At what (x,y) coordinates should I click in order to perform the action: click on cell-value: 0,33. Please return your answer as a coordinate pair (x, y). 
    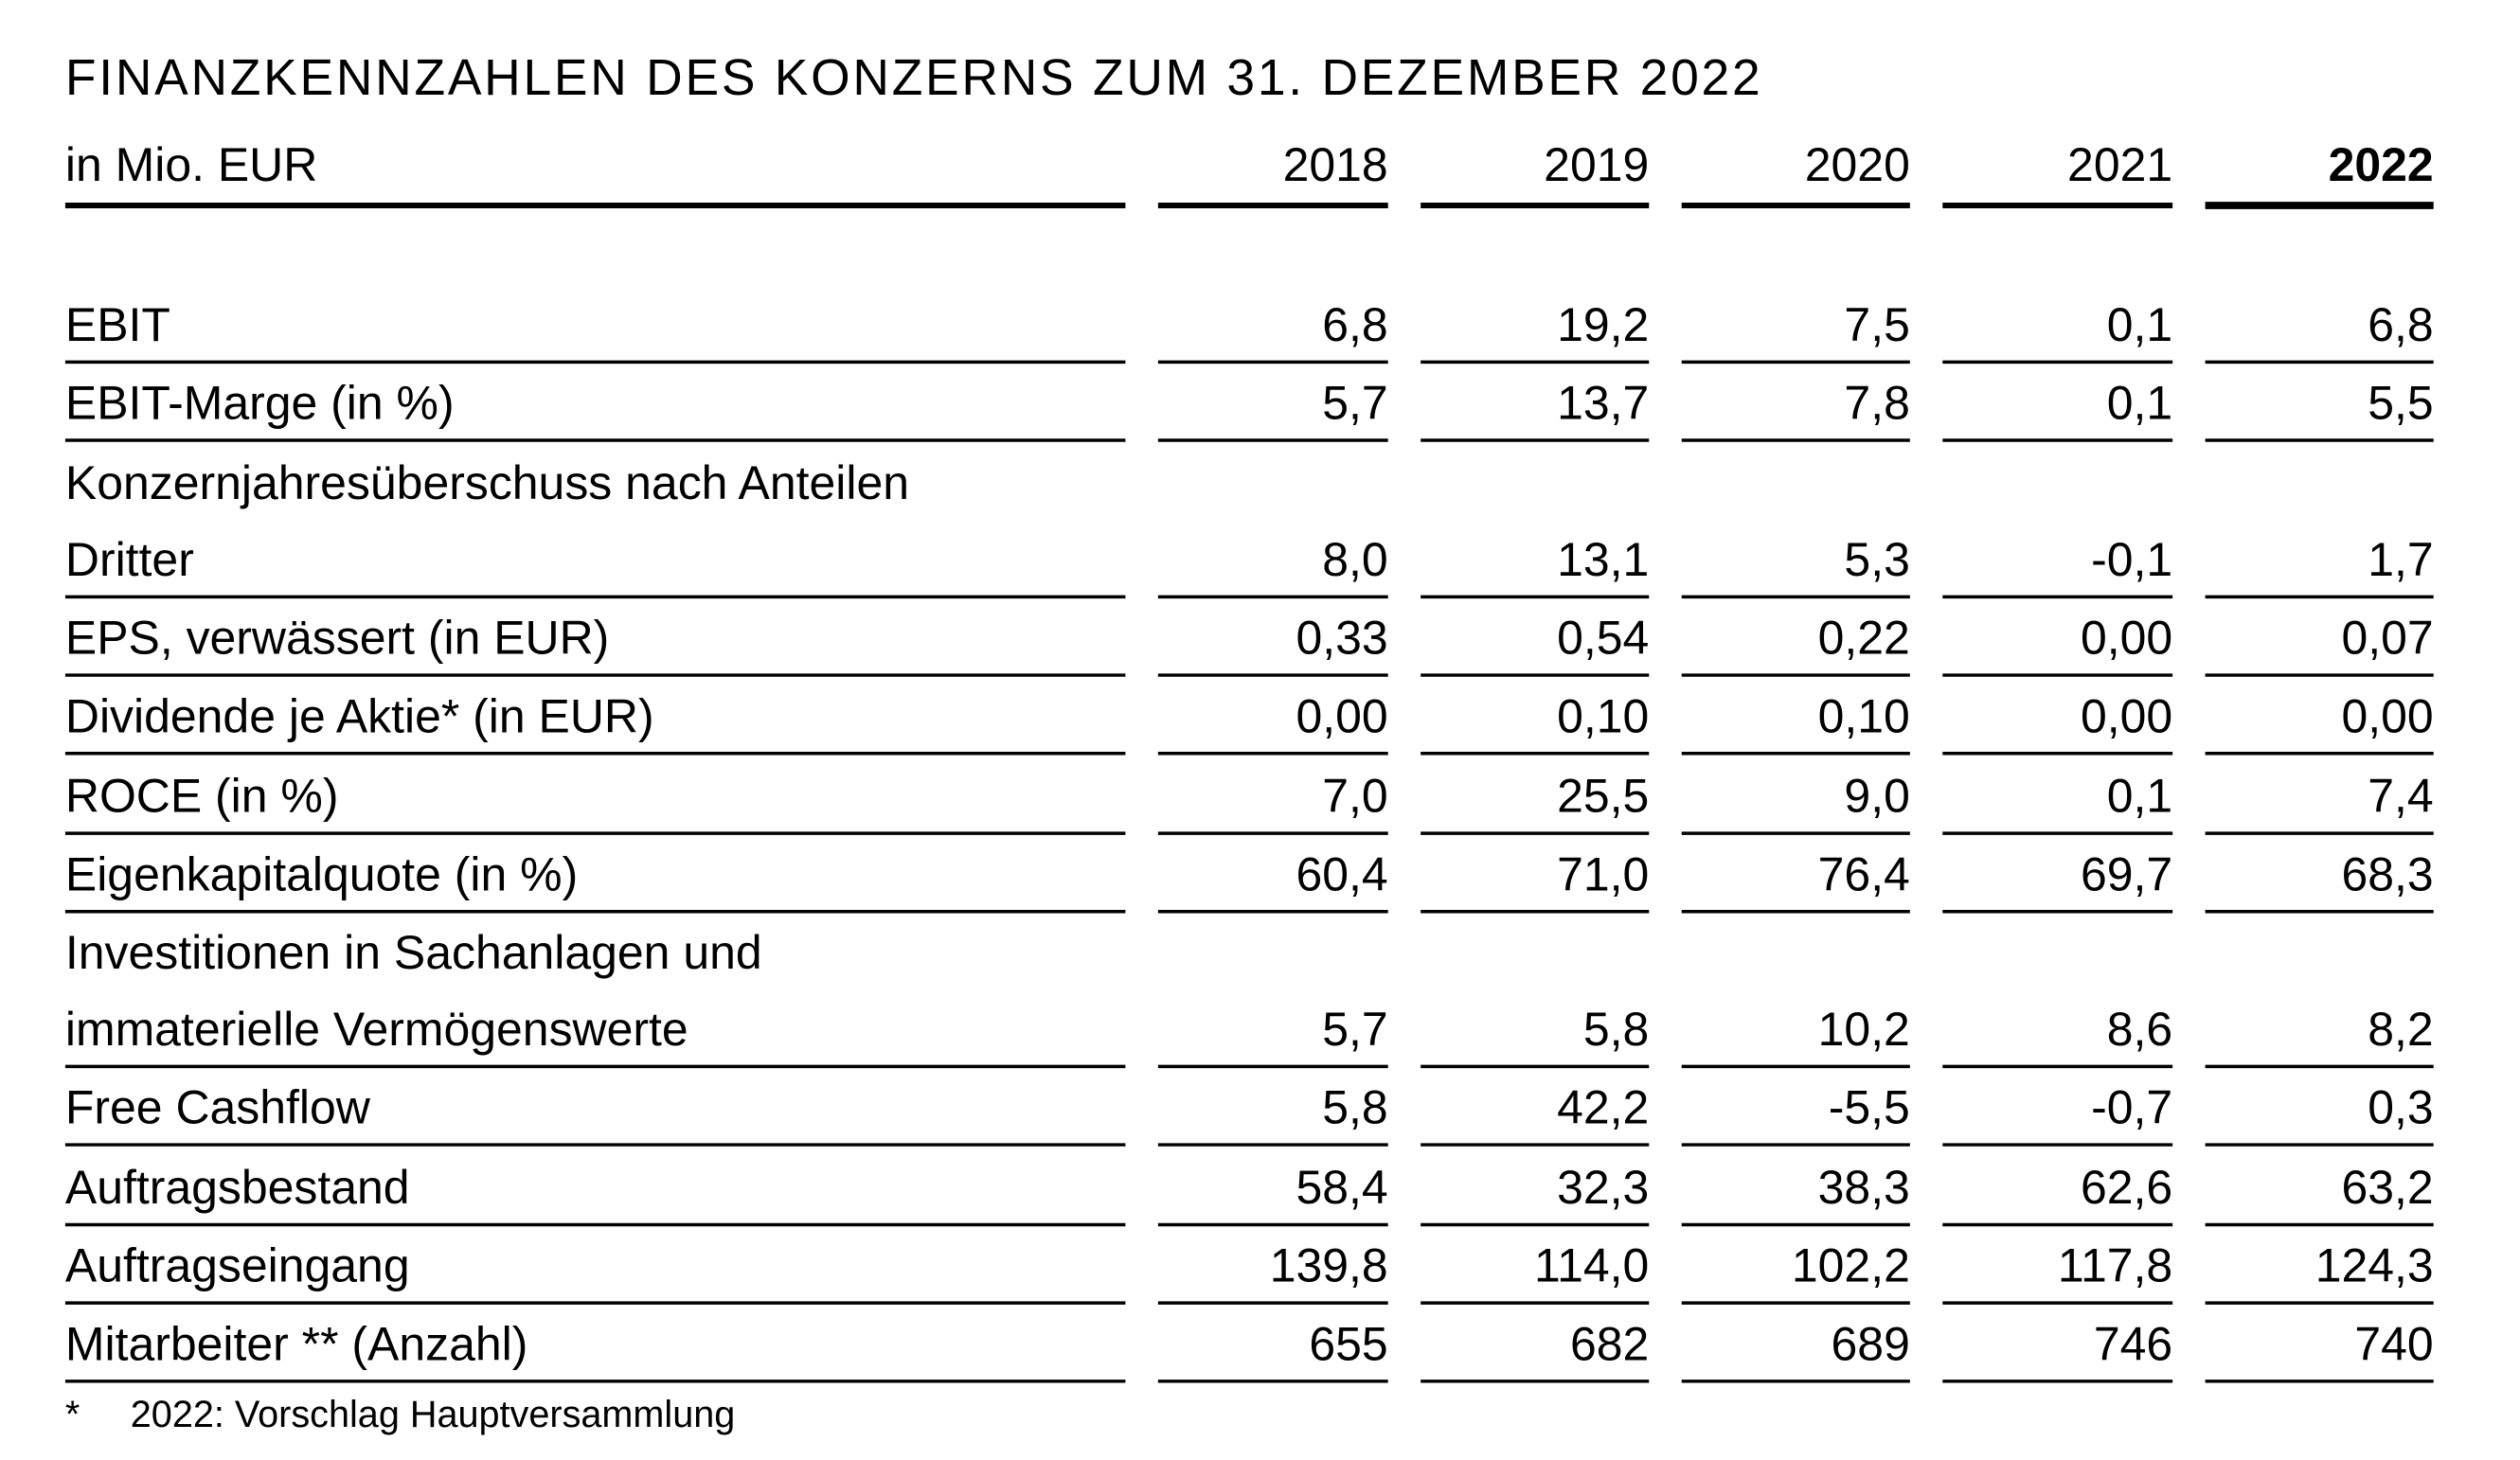
    Looking at the image, I should click on (1341, 638).